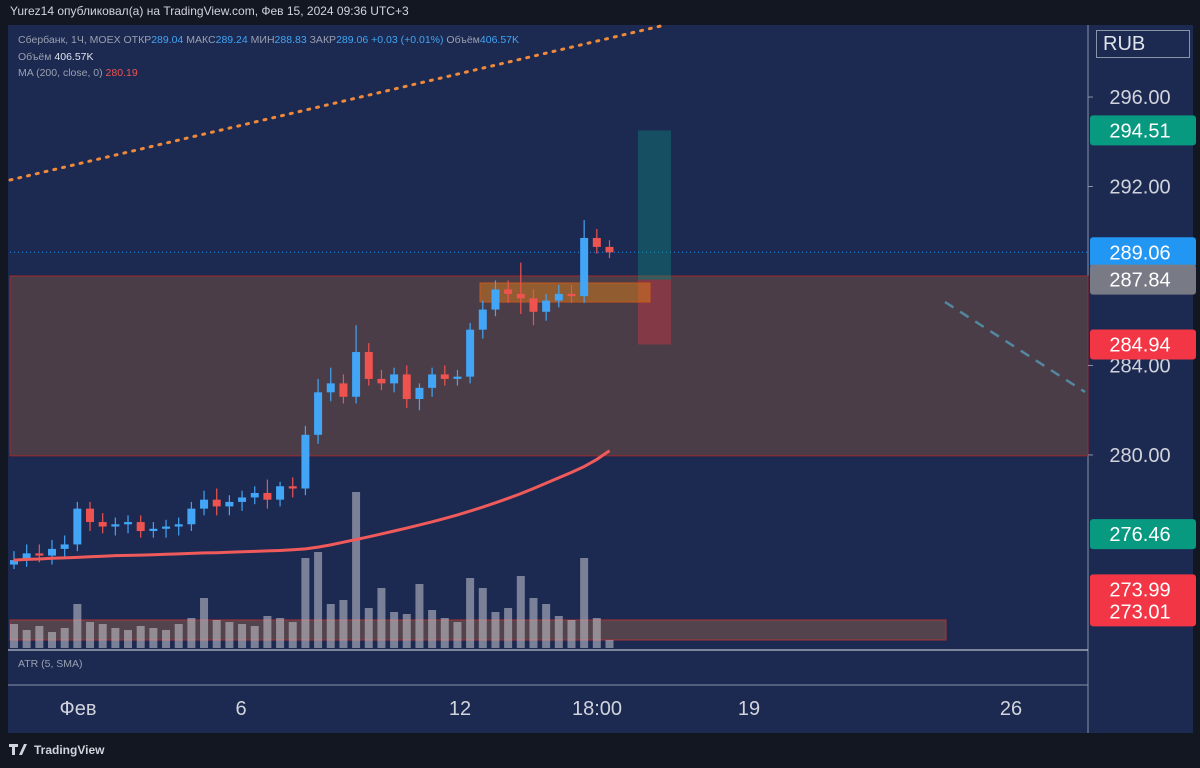 This screenshot has width=1200, height=768. Describe the element at coordinates (1139, 98) in the screenshot. I see `y-tick-label: 296.00` at that location.